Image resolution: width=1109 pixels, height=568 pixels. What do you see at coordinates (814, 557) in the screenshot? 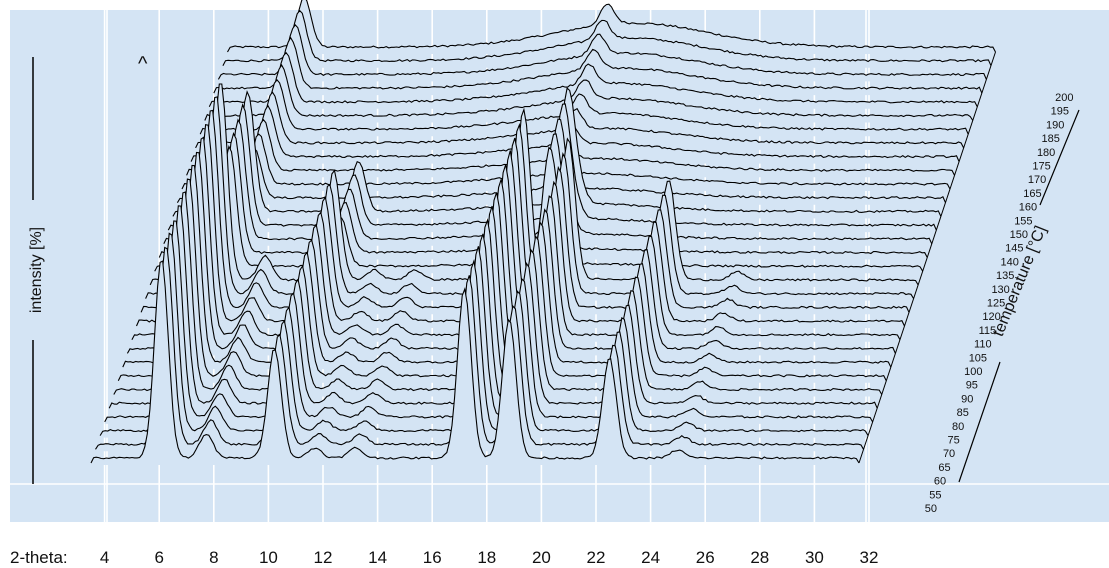
I see `x-tick-label-30: 30` at bounding box center [814, 557].